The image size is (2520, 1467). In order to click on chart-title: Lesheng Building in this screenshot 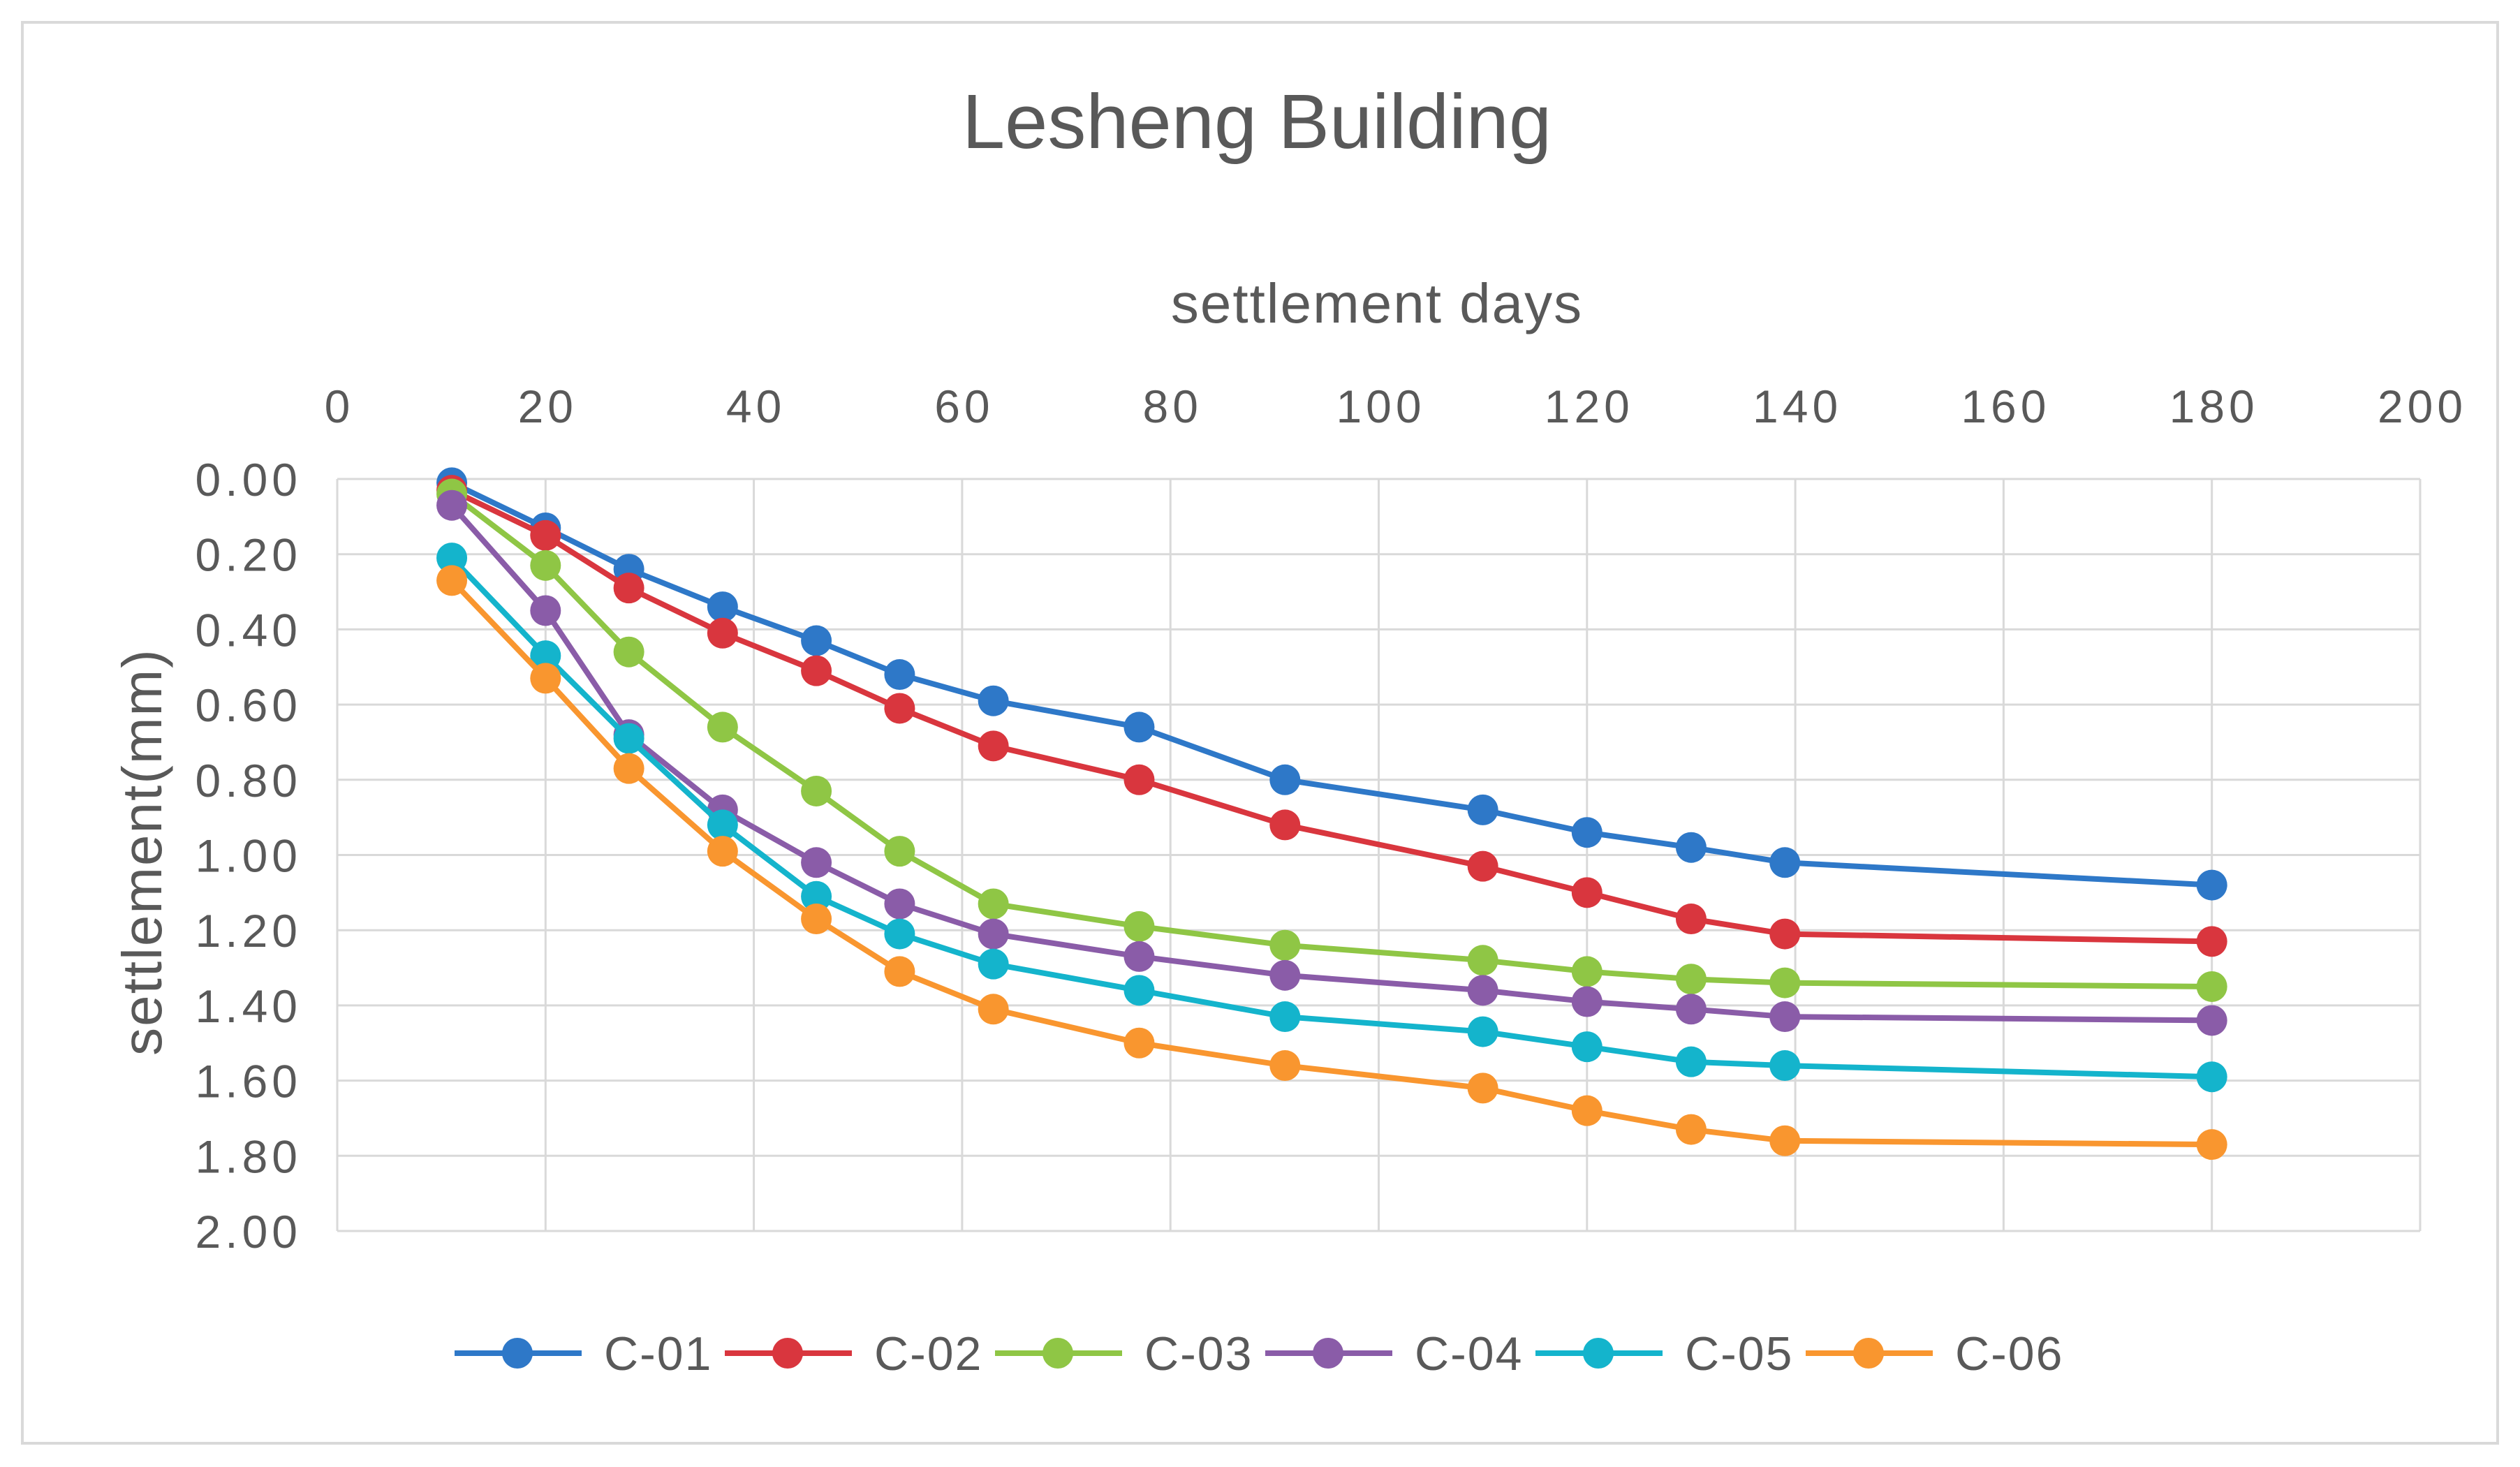, I will do `click(1257, 122)`.